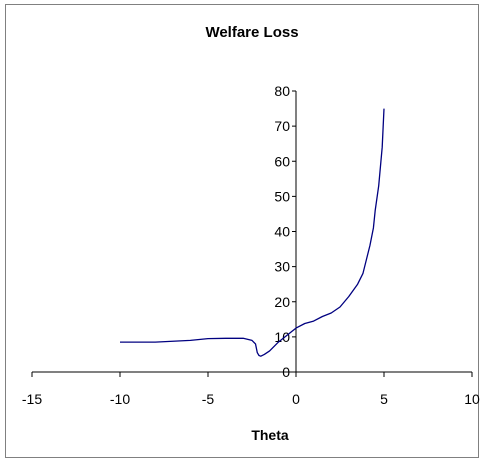 This screenshot has width=483, height=462. What do you see at coordinates (251, 32) in the screenshot?
I see `chart-title: Welfare Loss` at bounding box center [251, 32].